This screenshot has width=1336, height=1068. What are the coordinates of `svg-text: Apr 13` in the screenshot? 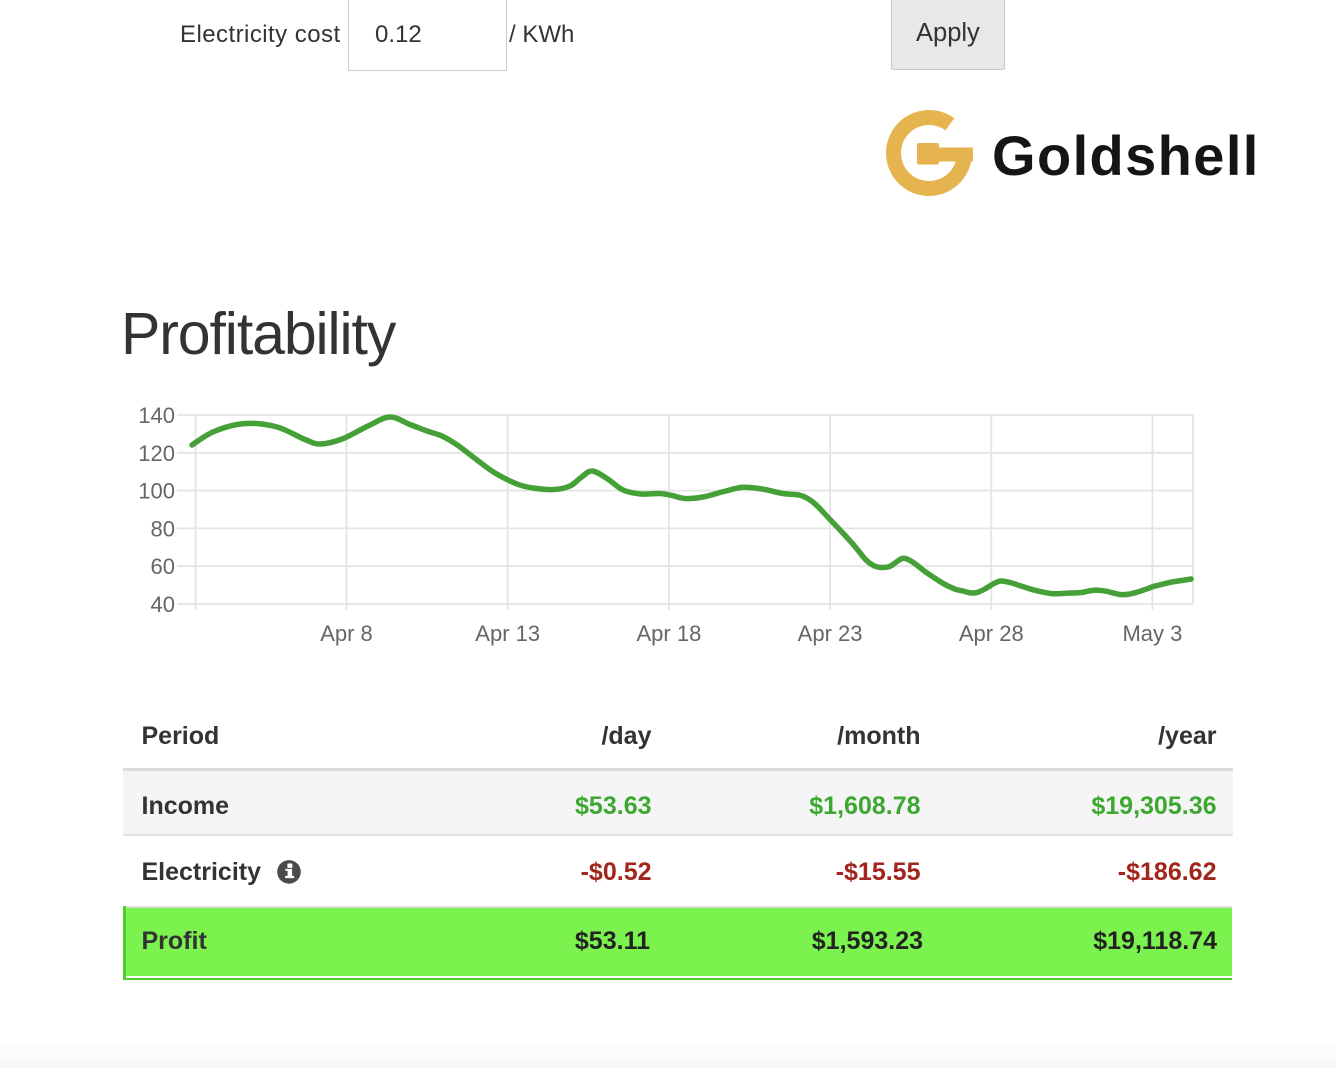 It's located at (507, 633).